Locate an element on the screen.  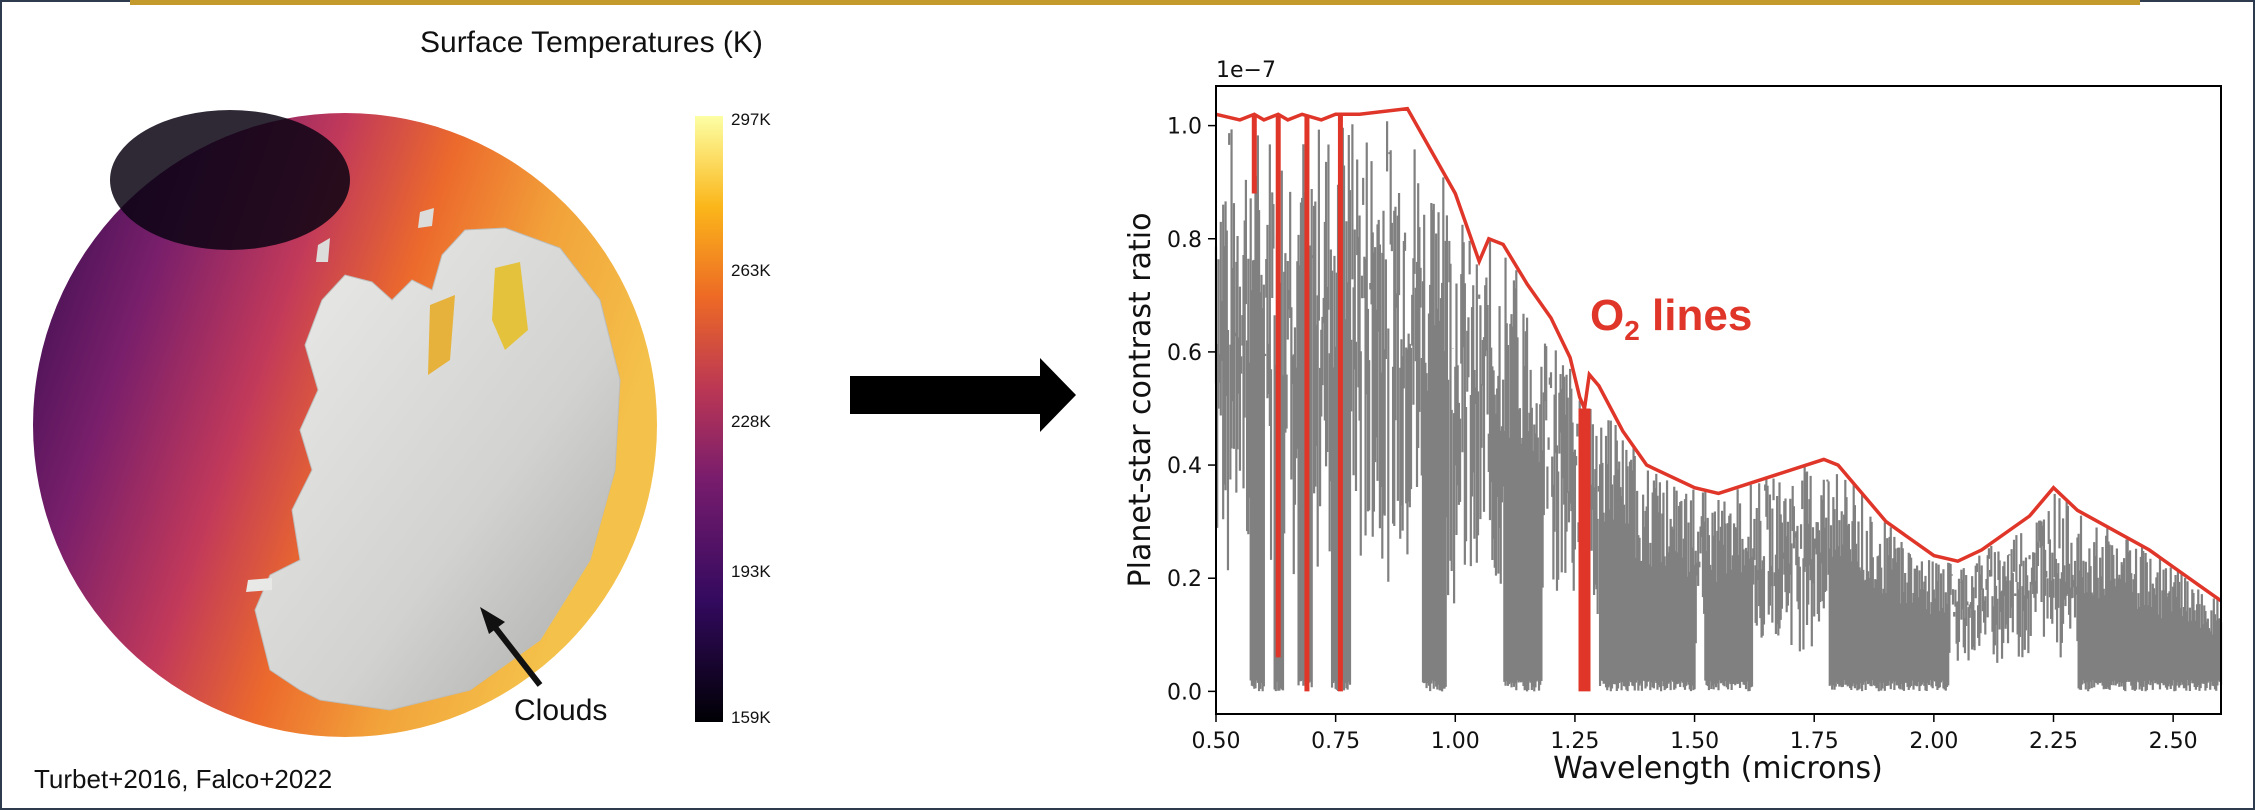
x-tick-label: 1.25 is located at coordinates (1574, 741).